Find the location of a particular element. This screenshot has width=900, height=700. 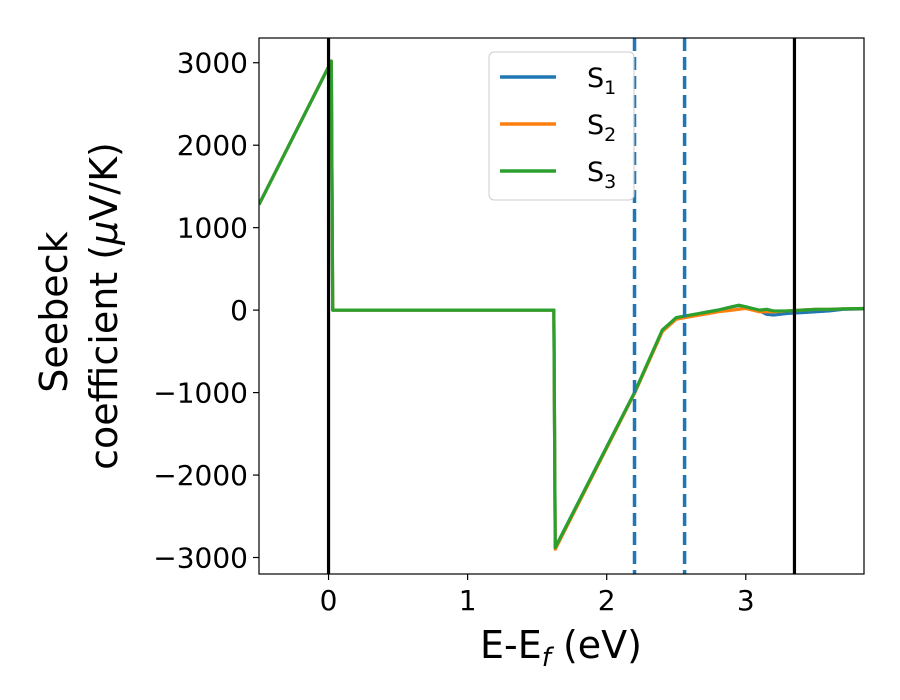

x-axis-label-unit: (eV) is located at coordinates (596, 645).